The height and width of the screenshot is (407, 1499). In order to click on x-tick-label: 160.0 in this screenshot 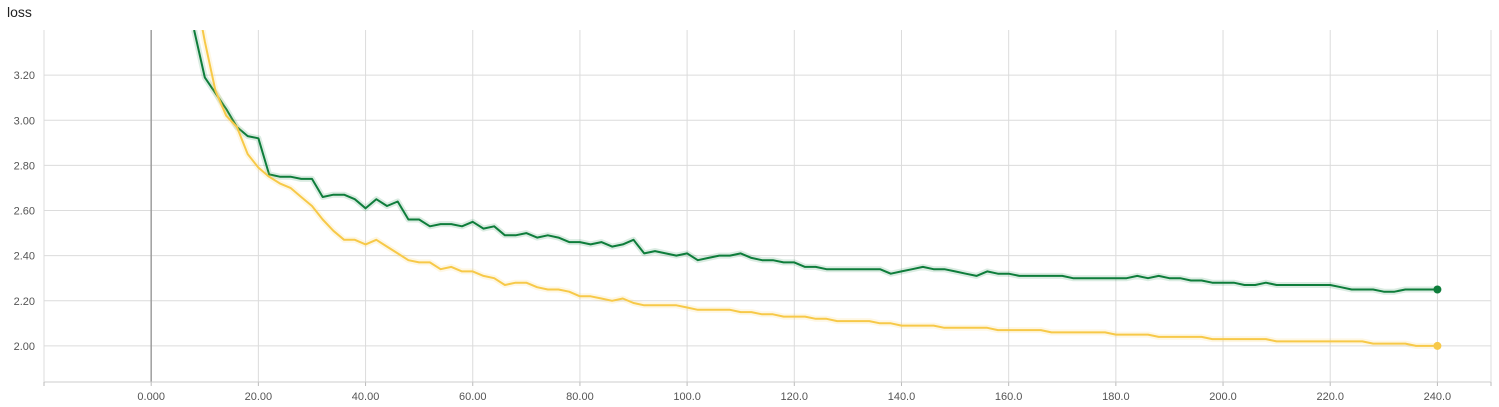, I will do `click(1009, 397)`.